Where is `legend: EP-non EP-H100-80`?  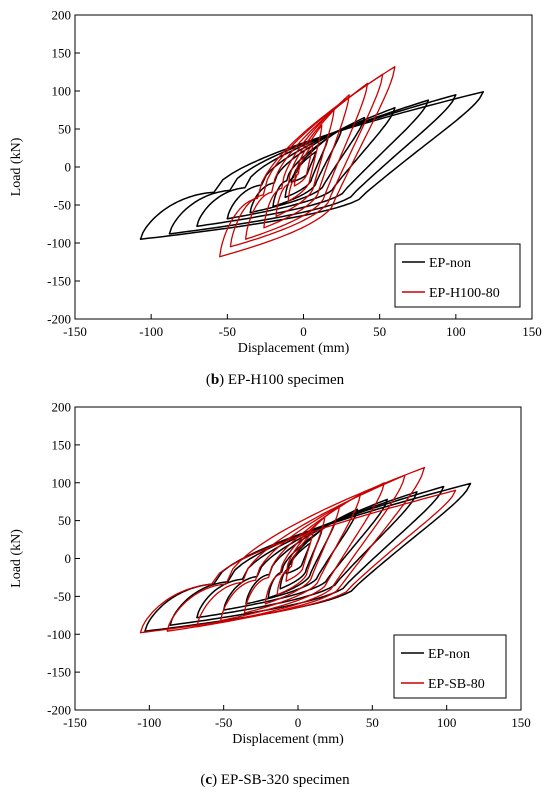 legend: EP-non EP-H100-80 is located at coordinates (457, 275).